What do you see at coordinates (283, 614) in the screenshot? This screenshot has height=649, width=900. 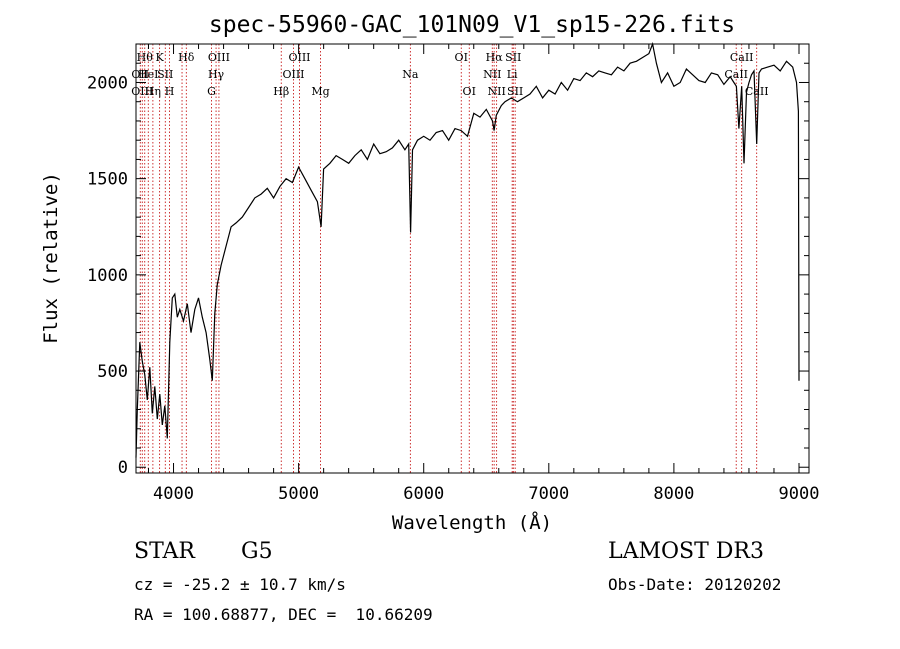 I see `coordinates-text: RA = 100.68877, DEC = 10.66209` at bounding box center [283, 614].